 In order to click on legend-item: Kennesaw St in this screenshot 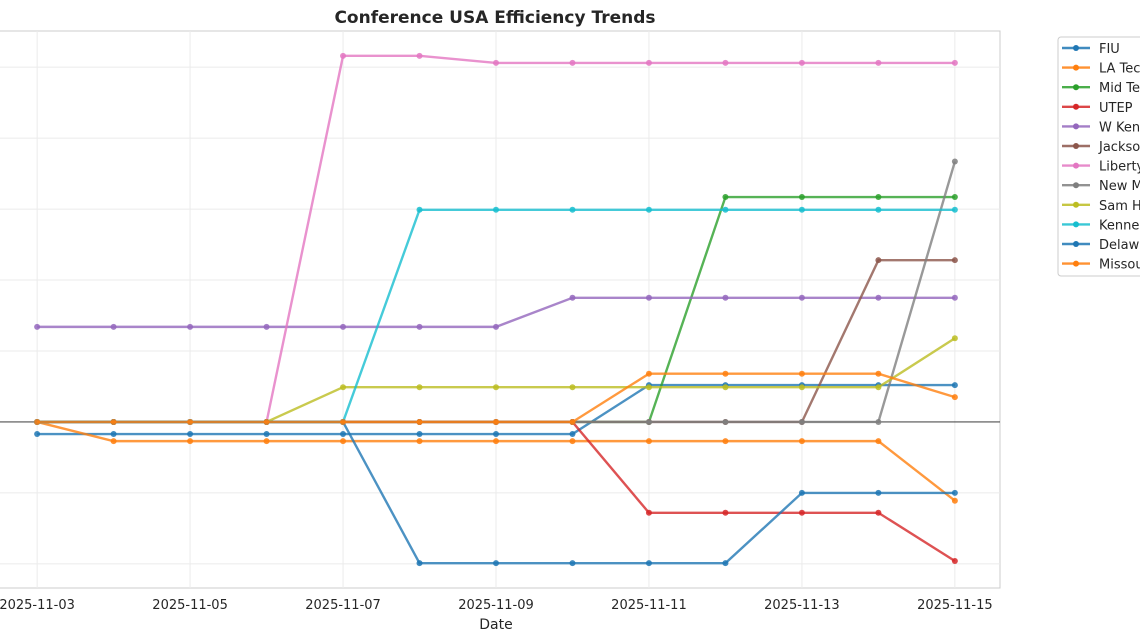, I will do `click(1101, 225)`.